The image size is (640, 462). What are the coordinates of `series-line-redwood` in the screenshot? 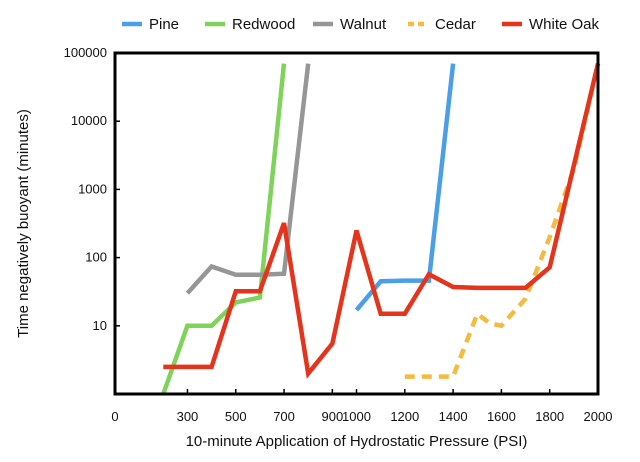 It's located at (224, 229).